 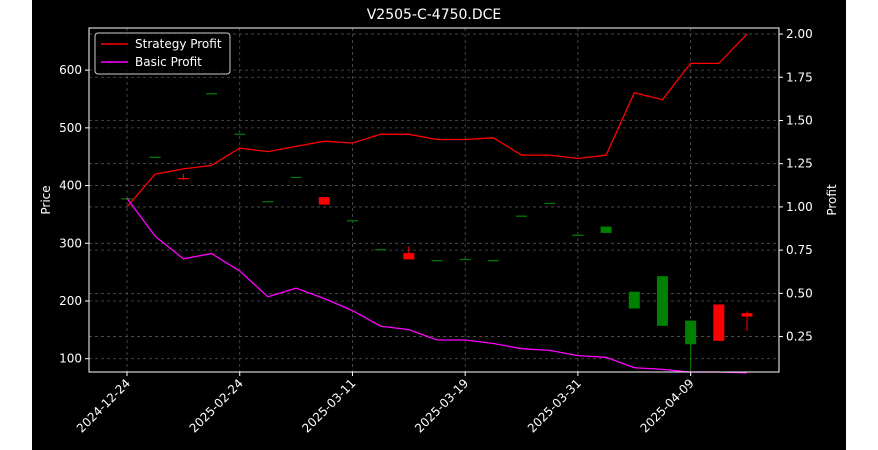 I want to click on x-tick-label: 2024-12-24, so click(x=103, y=405).